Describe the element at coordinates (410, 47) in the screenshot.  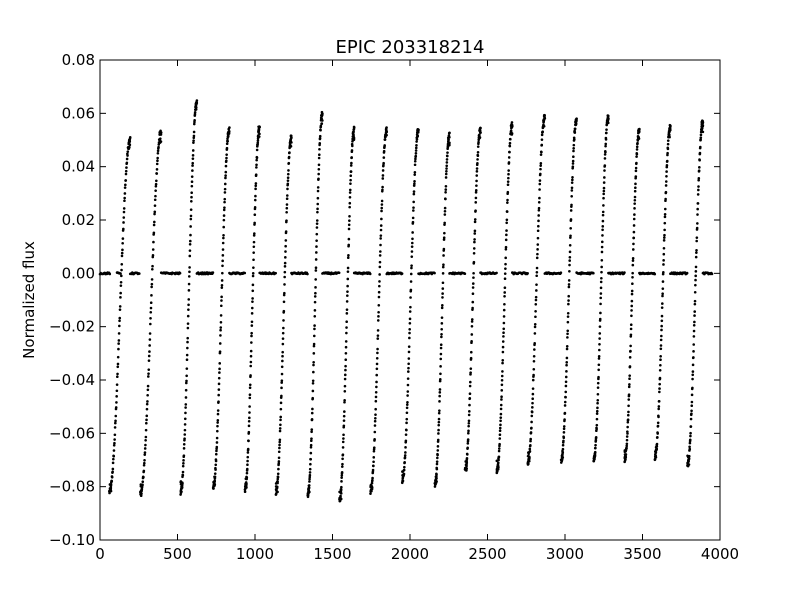
I see `chart-title: EPIC 203318214` at that location.